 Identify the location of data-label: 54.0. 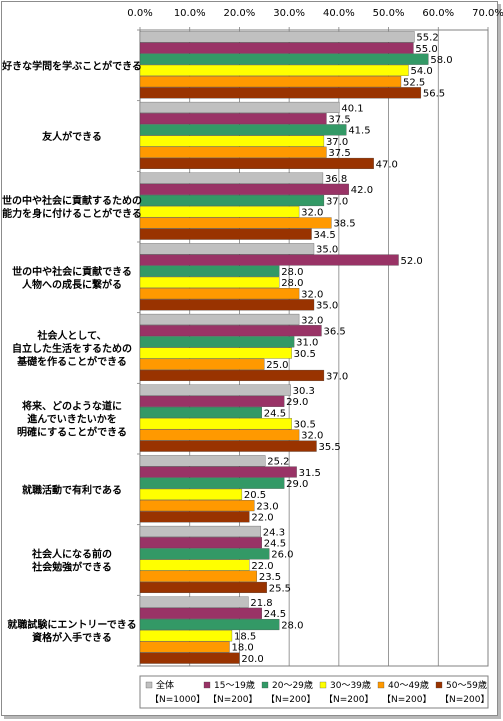
(421, 71).